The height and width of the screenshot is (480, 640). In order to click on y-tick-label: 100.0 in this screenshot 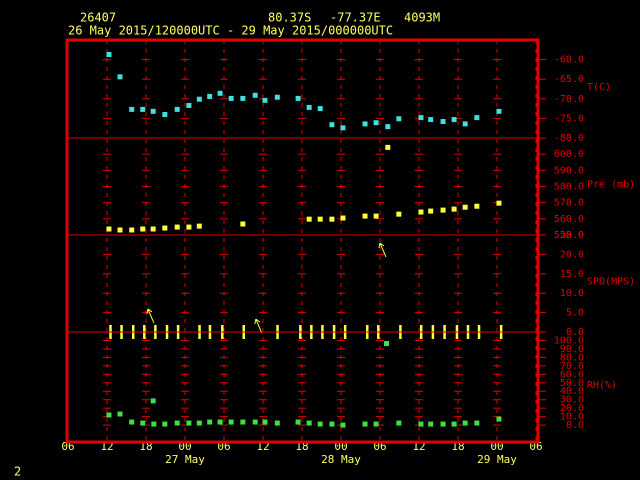, I will do `click(569, 340)`.